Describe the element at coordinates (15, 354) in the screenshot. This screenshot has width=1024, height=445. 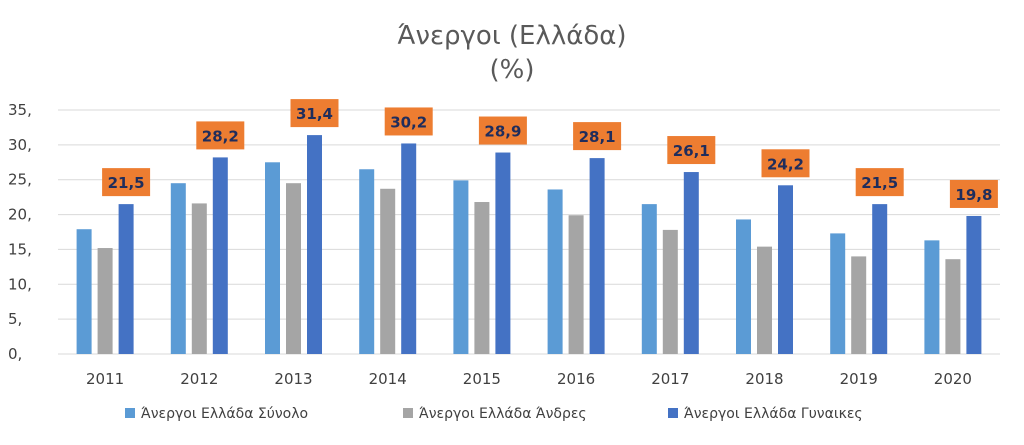
I see `y-tick-label: 0,` at that location.